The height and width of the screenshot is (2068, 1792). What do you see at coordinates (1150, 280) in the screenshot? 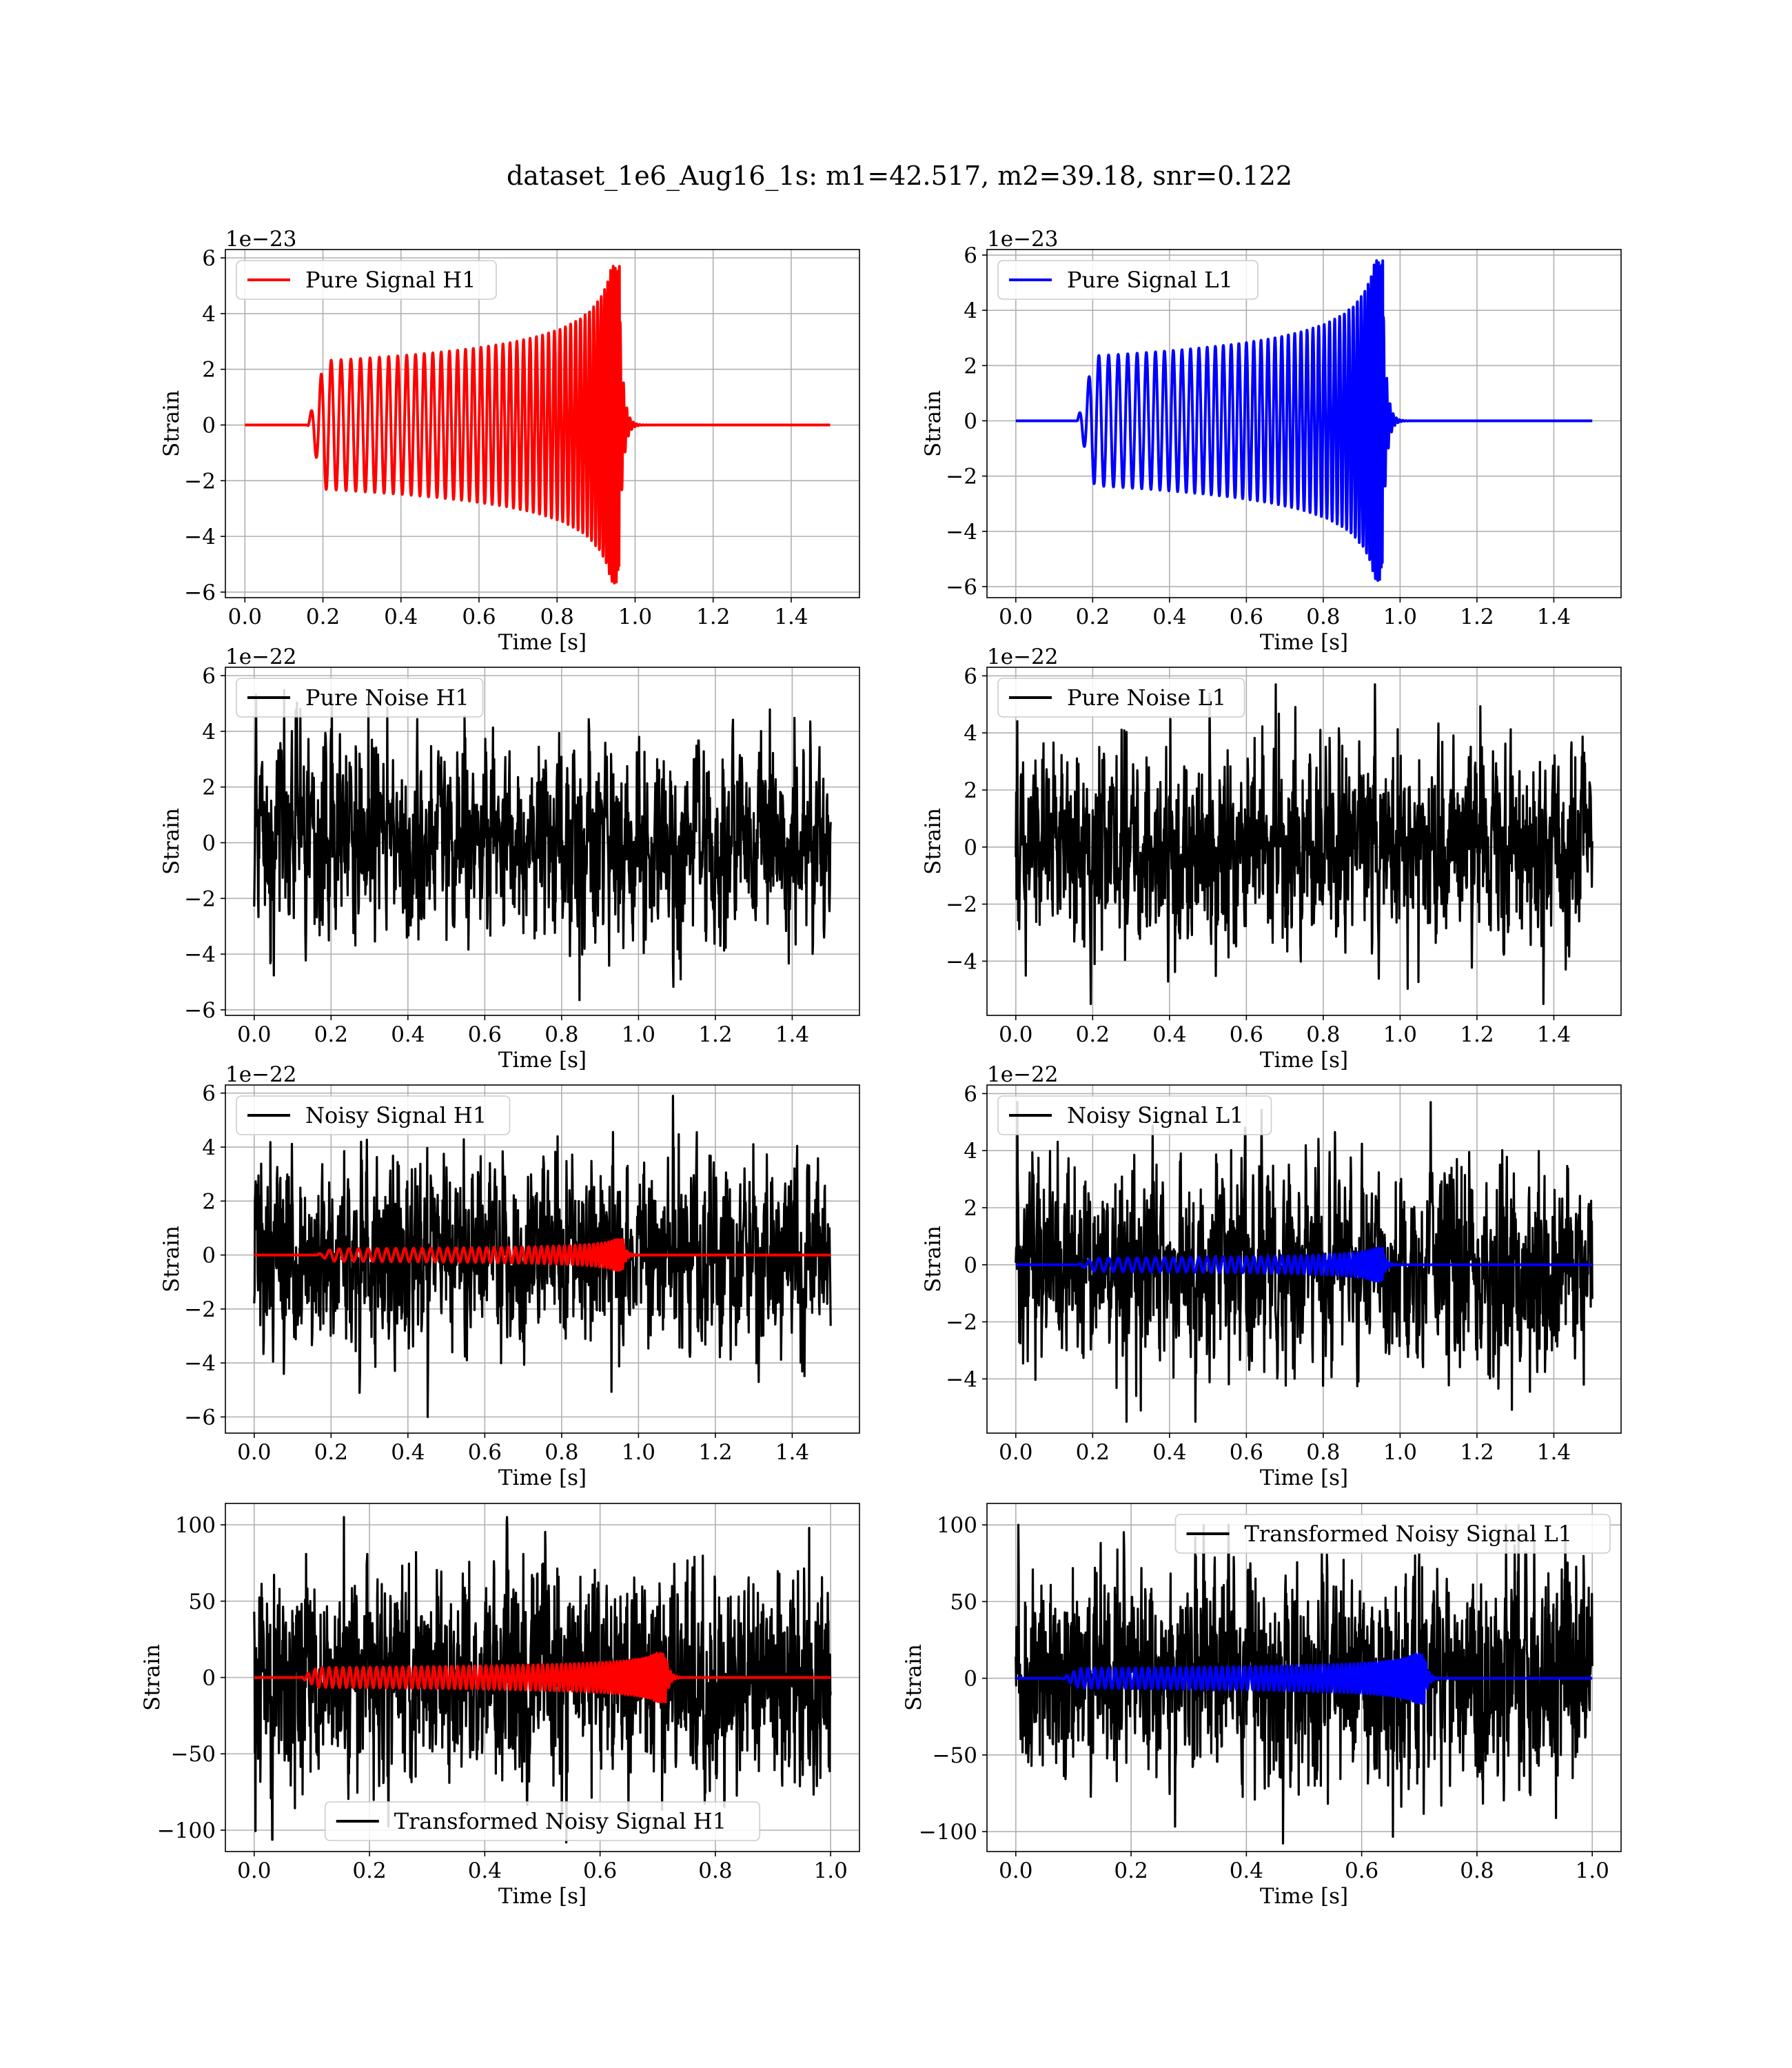
I see `legend-label: Pure Signal L1` at bounding box center [1150, 280].